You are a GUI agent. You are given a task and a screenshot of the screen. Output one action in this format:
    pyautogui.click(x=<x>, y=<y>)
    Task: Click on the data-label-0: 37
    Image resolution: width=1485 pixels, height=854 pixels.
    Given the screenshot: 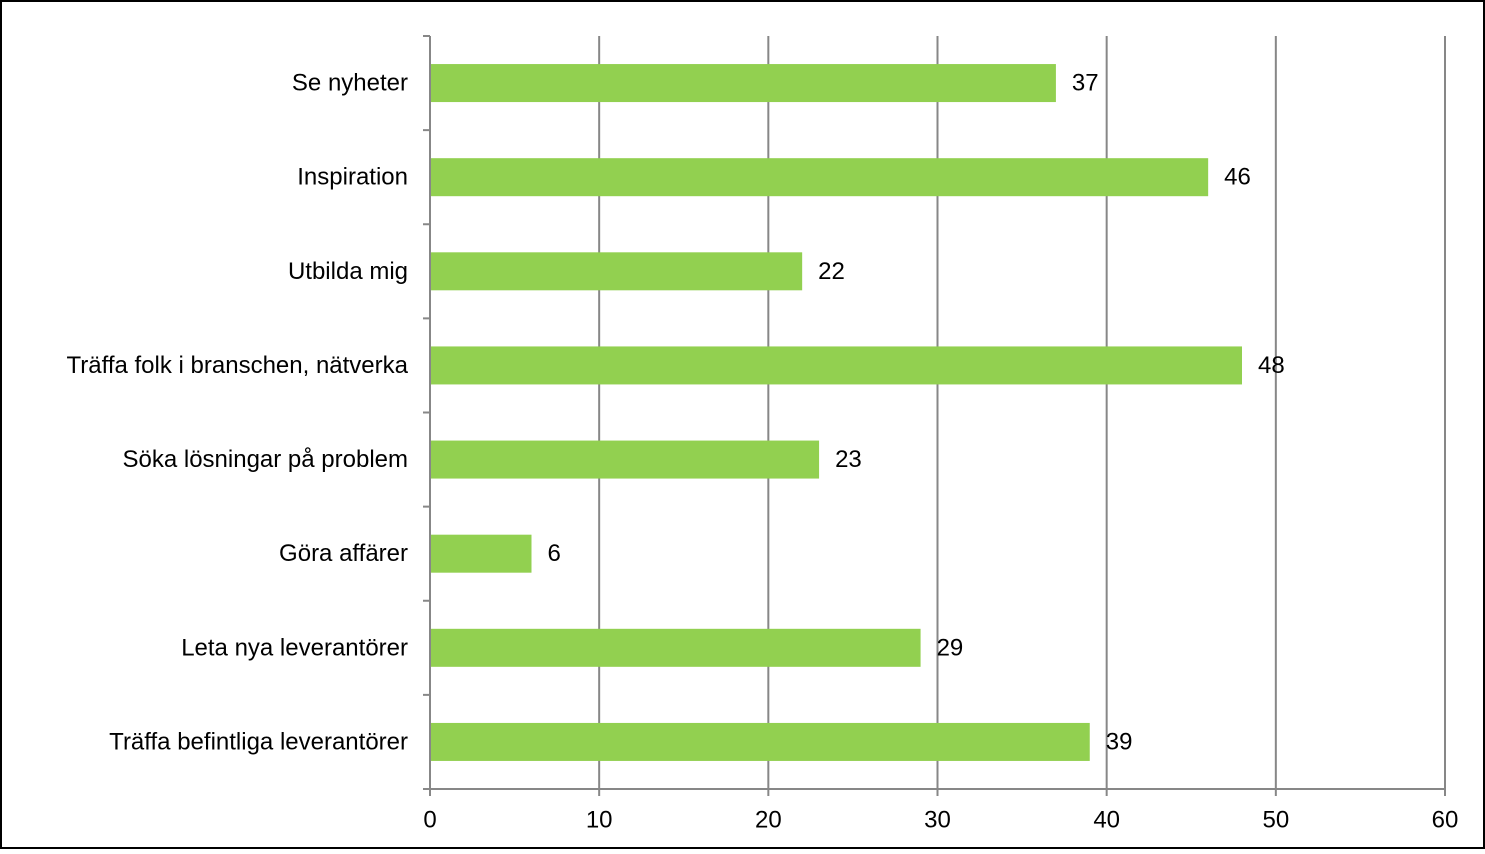 What is the action you would take?
    pyautogui.click(x=1085, y=83)
    